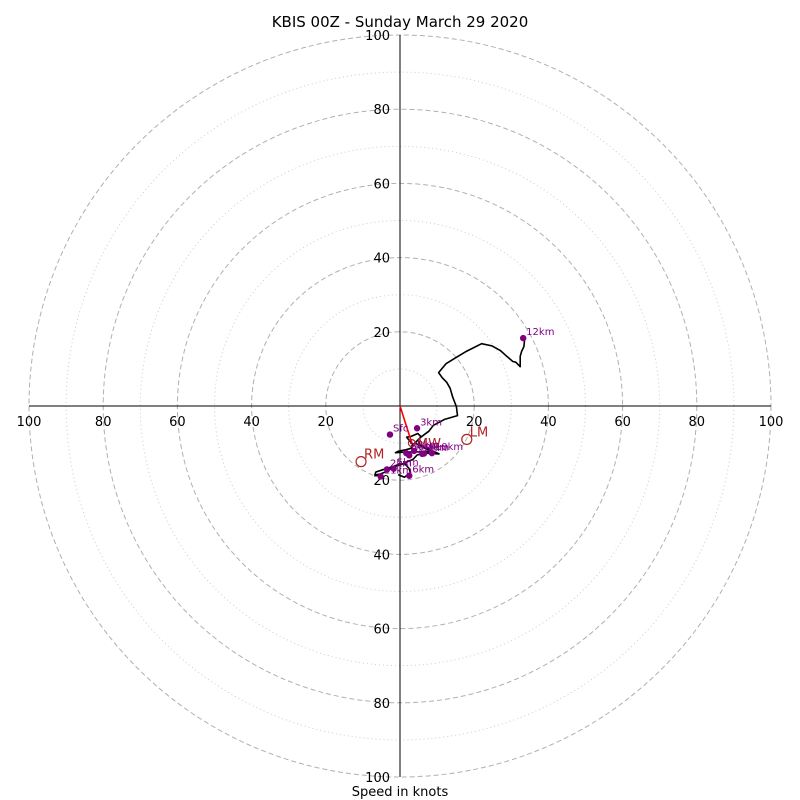 The width and height of the screenshot is (800, 800). Describe the element at coordinates (406, 453) in the screenshot. I see `height-marker-7km` at that location.